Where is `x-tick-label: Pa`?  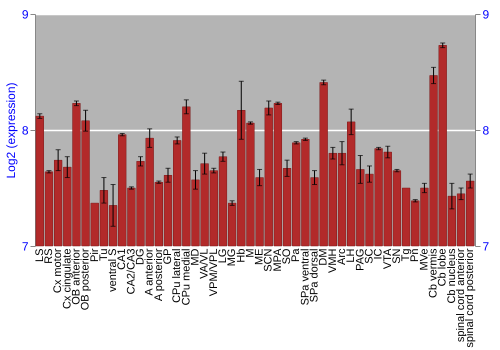
x-tick-label: Pa is located at coordinates (296, 255).